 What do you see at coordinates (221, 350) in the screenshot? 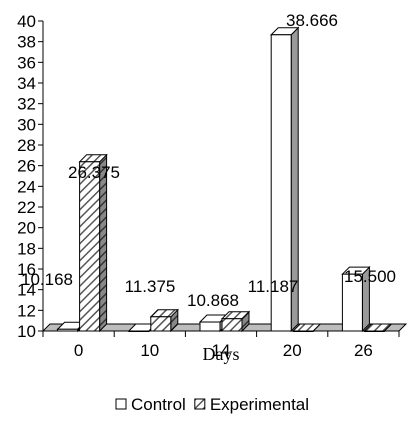
I see `x-tick-label: 14` at bounding box center [221, 350].